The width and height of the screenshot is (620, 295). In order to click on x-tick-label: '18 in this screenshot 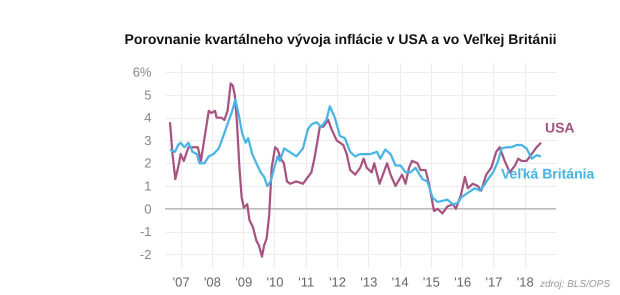, I will do `click(525, 282)`.